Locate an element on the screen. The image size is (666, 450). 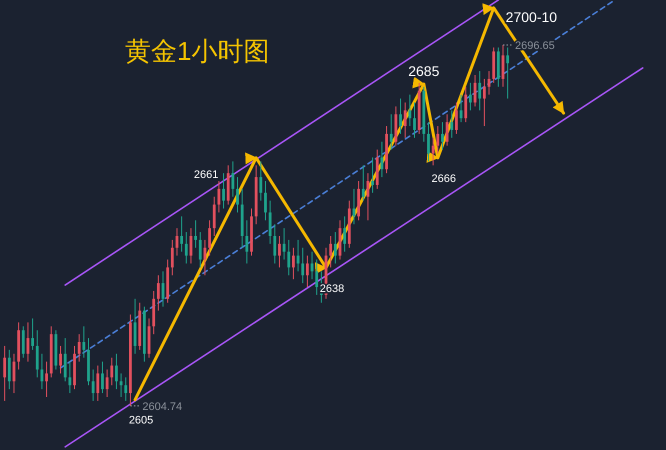
annotation: 2661 is located at coordinates (206, 174).